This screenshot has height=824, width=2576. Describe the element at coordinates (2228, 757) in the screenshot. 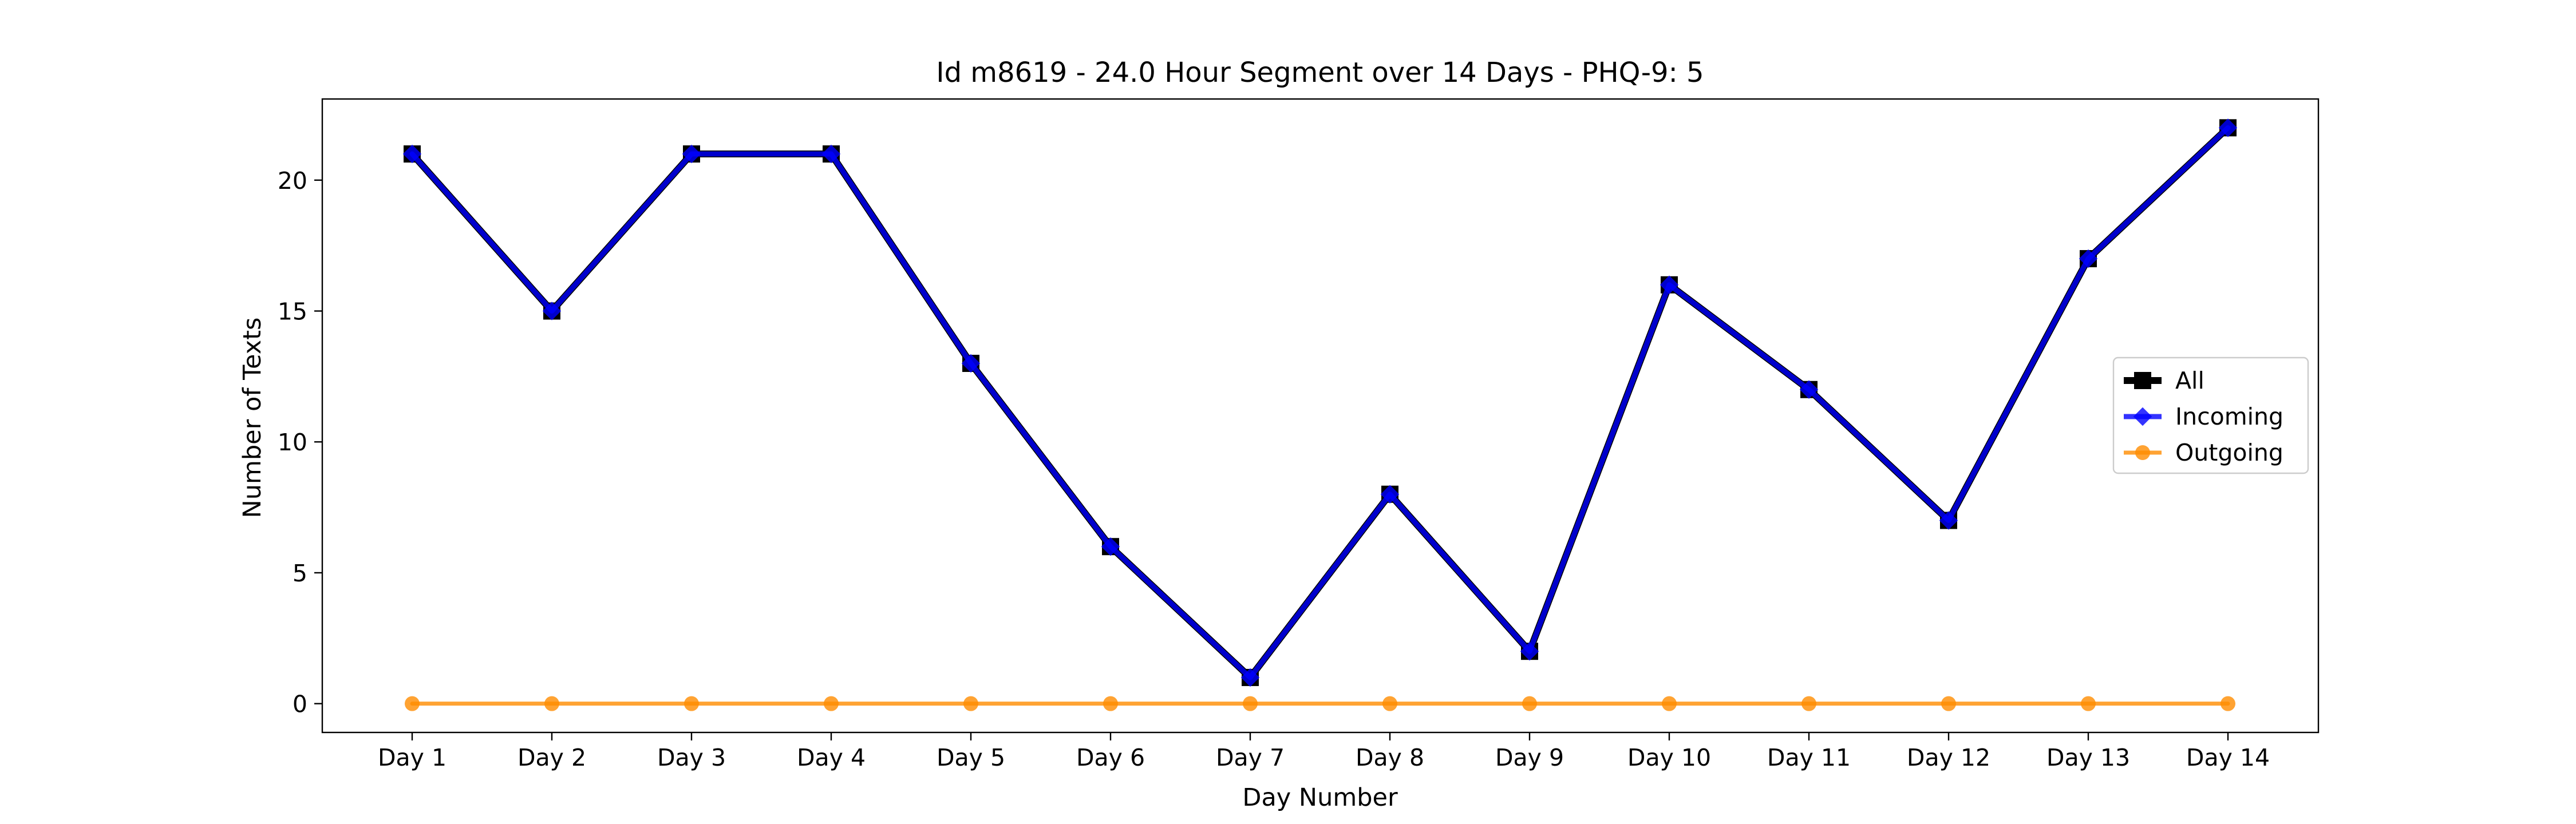

I see `x-tick-label: Day 14` at that location.